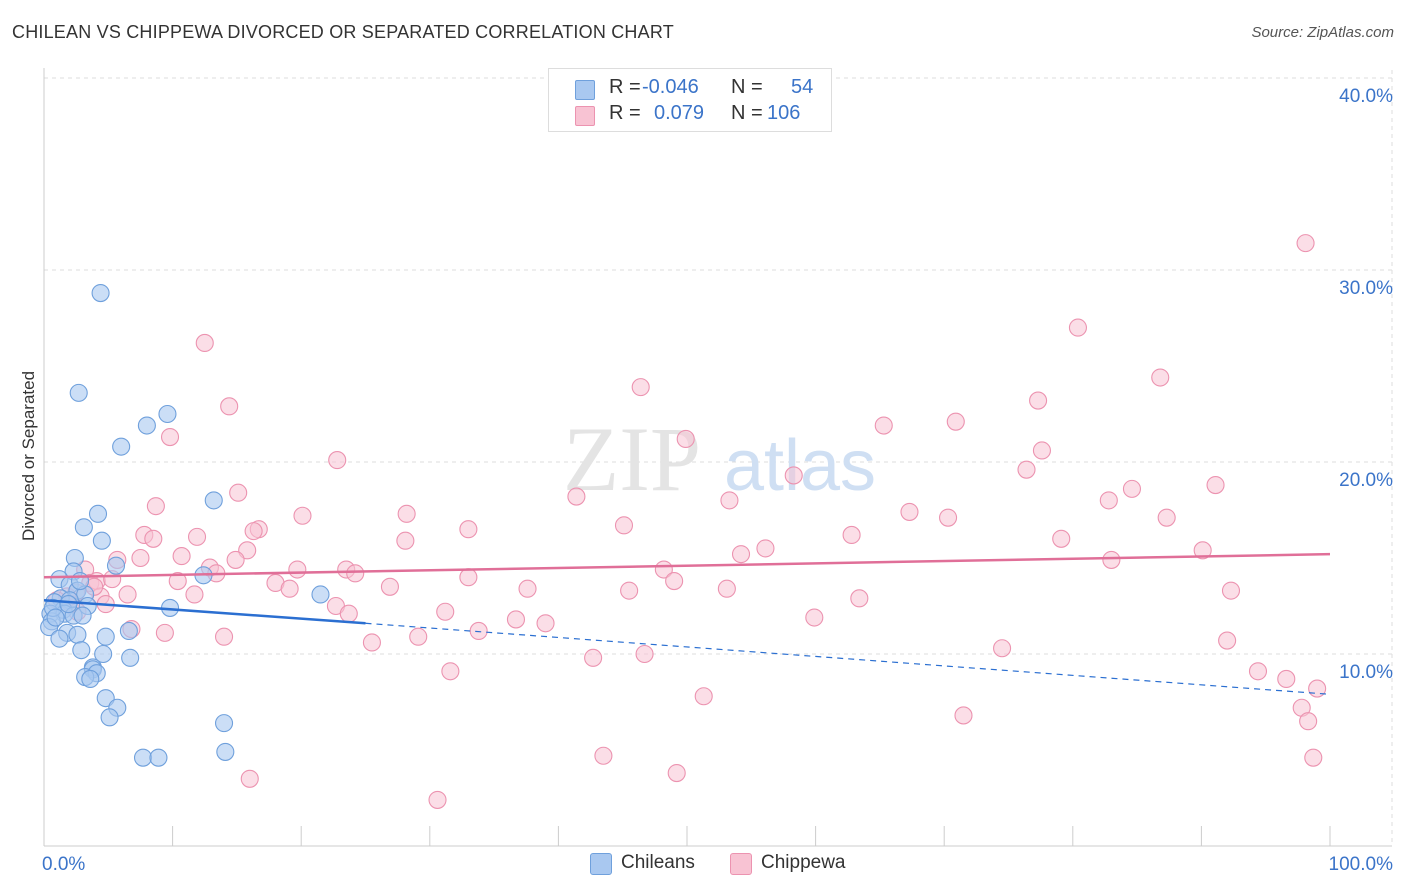 The width and height of the screenshot is (1406, 892). I want to click on y-tick-label: 30.0%, so click(1366, 288).